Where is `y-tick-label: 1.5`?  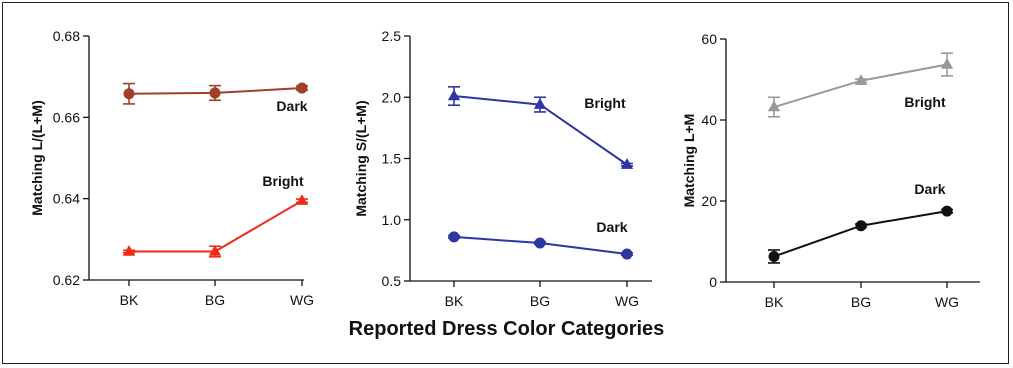
y-tick-label: 1.5 is located at coordinates (392, 159).